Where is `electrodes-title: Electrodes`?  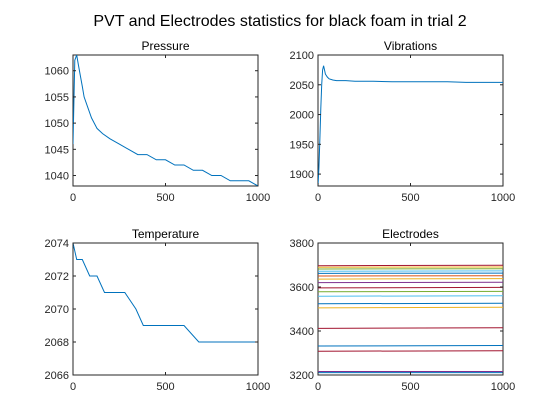 electrodes-title: Electrodes is located at coordinates (410, 234).